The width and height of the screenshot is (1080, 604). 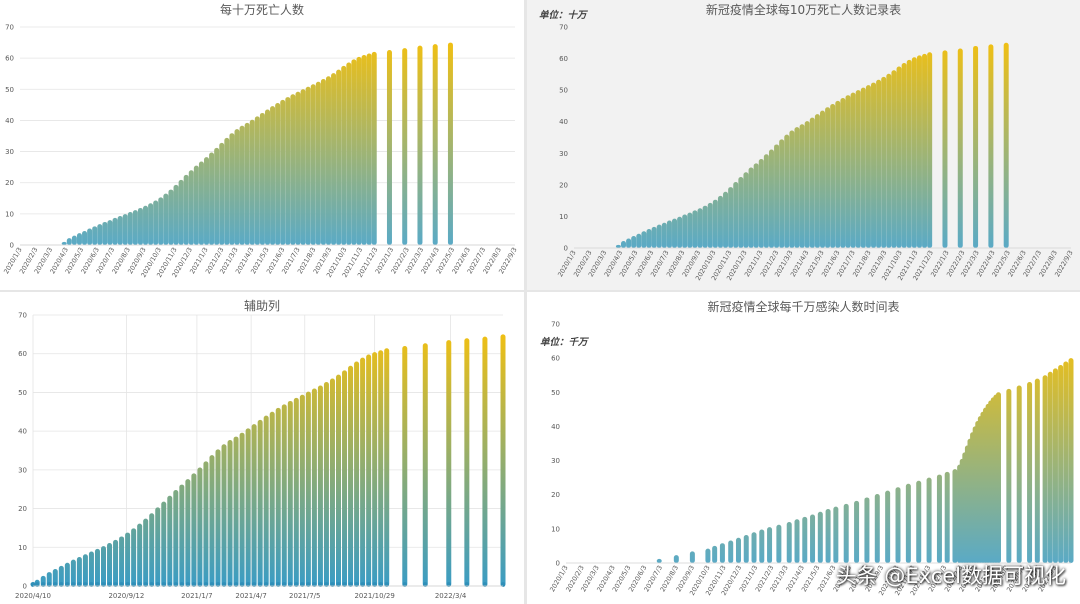 What do you see at coordinates (304, 596) in the screenshot?
I see `x-tick-label: 2021/7/5` at bounding box center [304, 596].